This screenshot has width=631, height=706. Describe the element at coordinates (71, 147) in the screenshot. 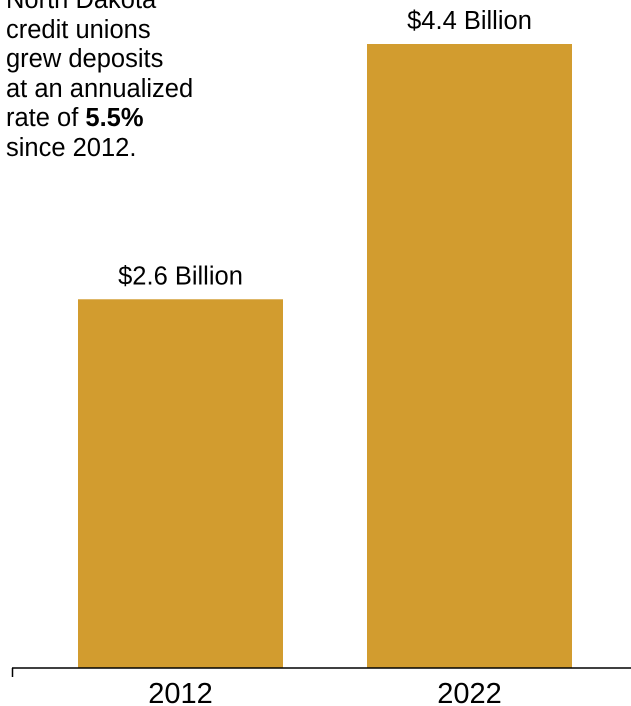

I see `annotation-line: since 2012.` at that location.